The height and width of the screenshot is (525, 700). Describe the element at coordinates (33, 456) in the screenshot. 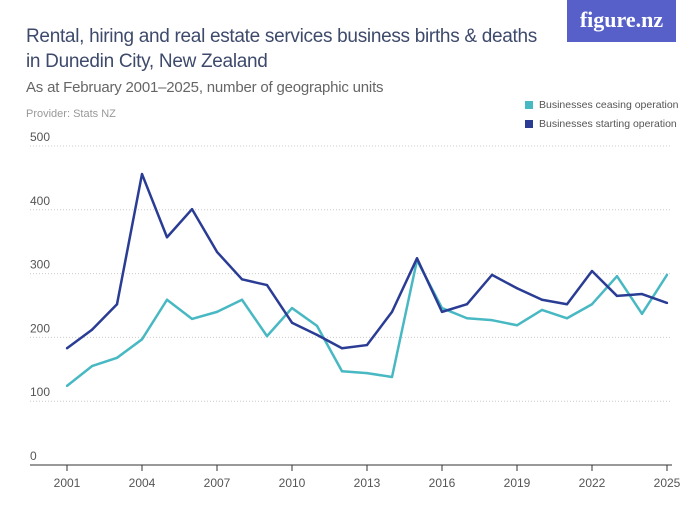

I see `y-tick-label: 0` at that location.